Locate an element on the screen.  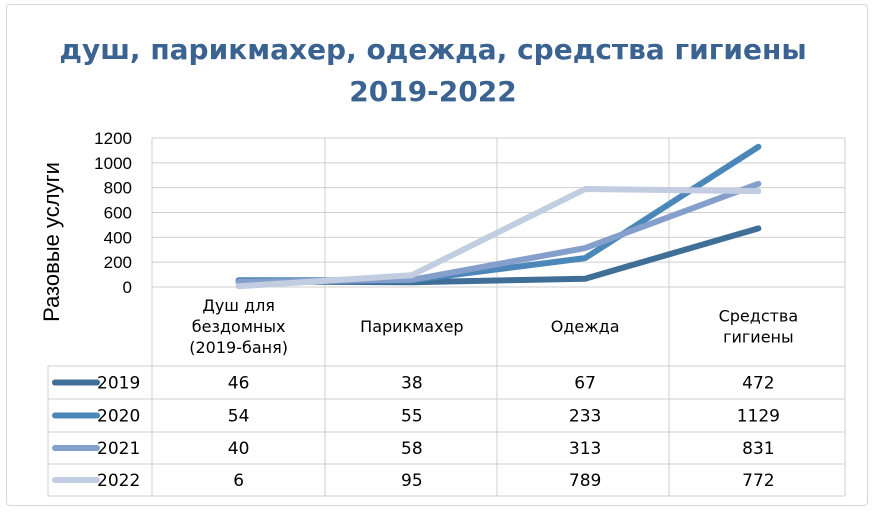
table-cell-value: 789 is located at coordinates (585, 481).